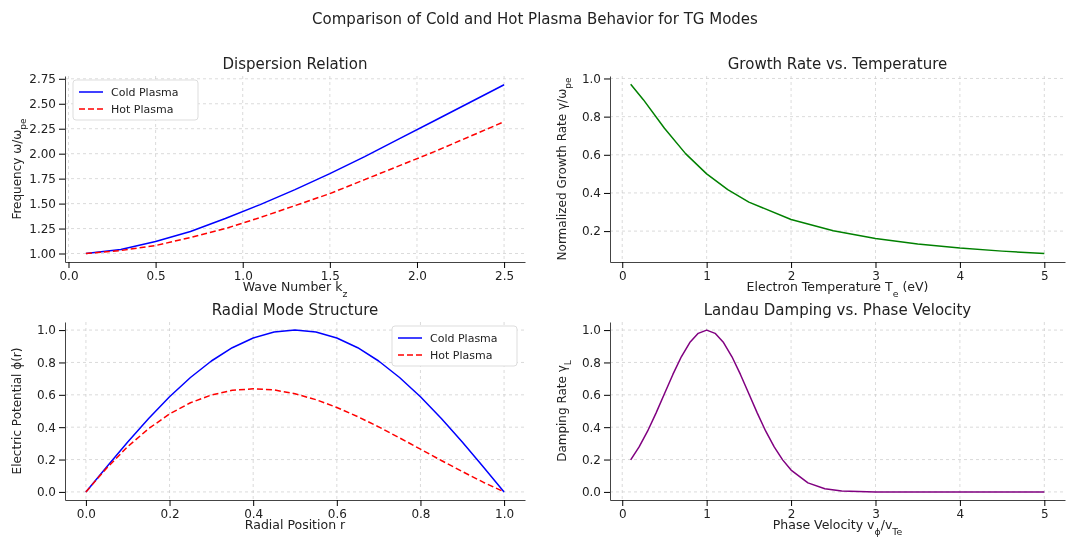  Describe the element at coordinates (42, 104) in the screenshot. I see `y-tick-label: 2.50` at that location.